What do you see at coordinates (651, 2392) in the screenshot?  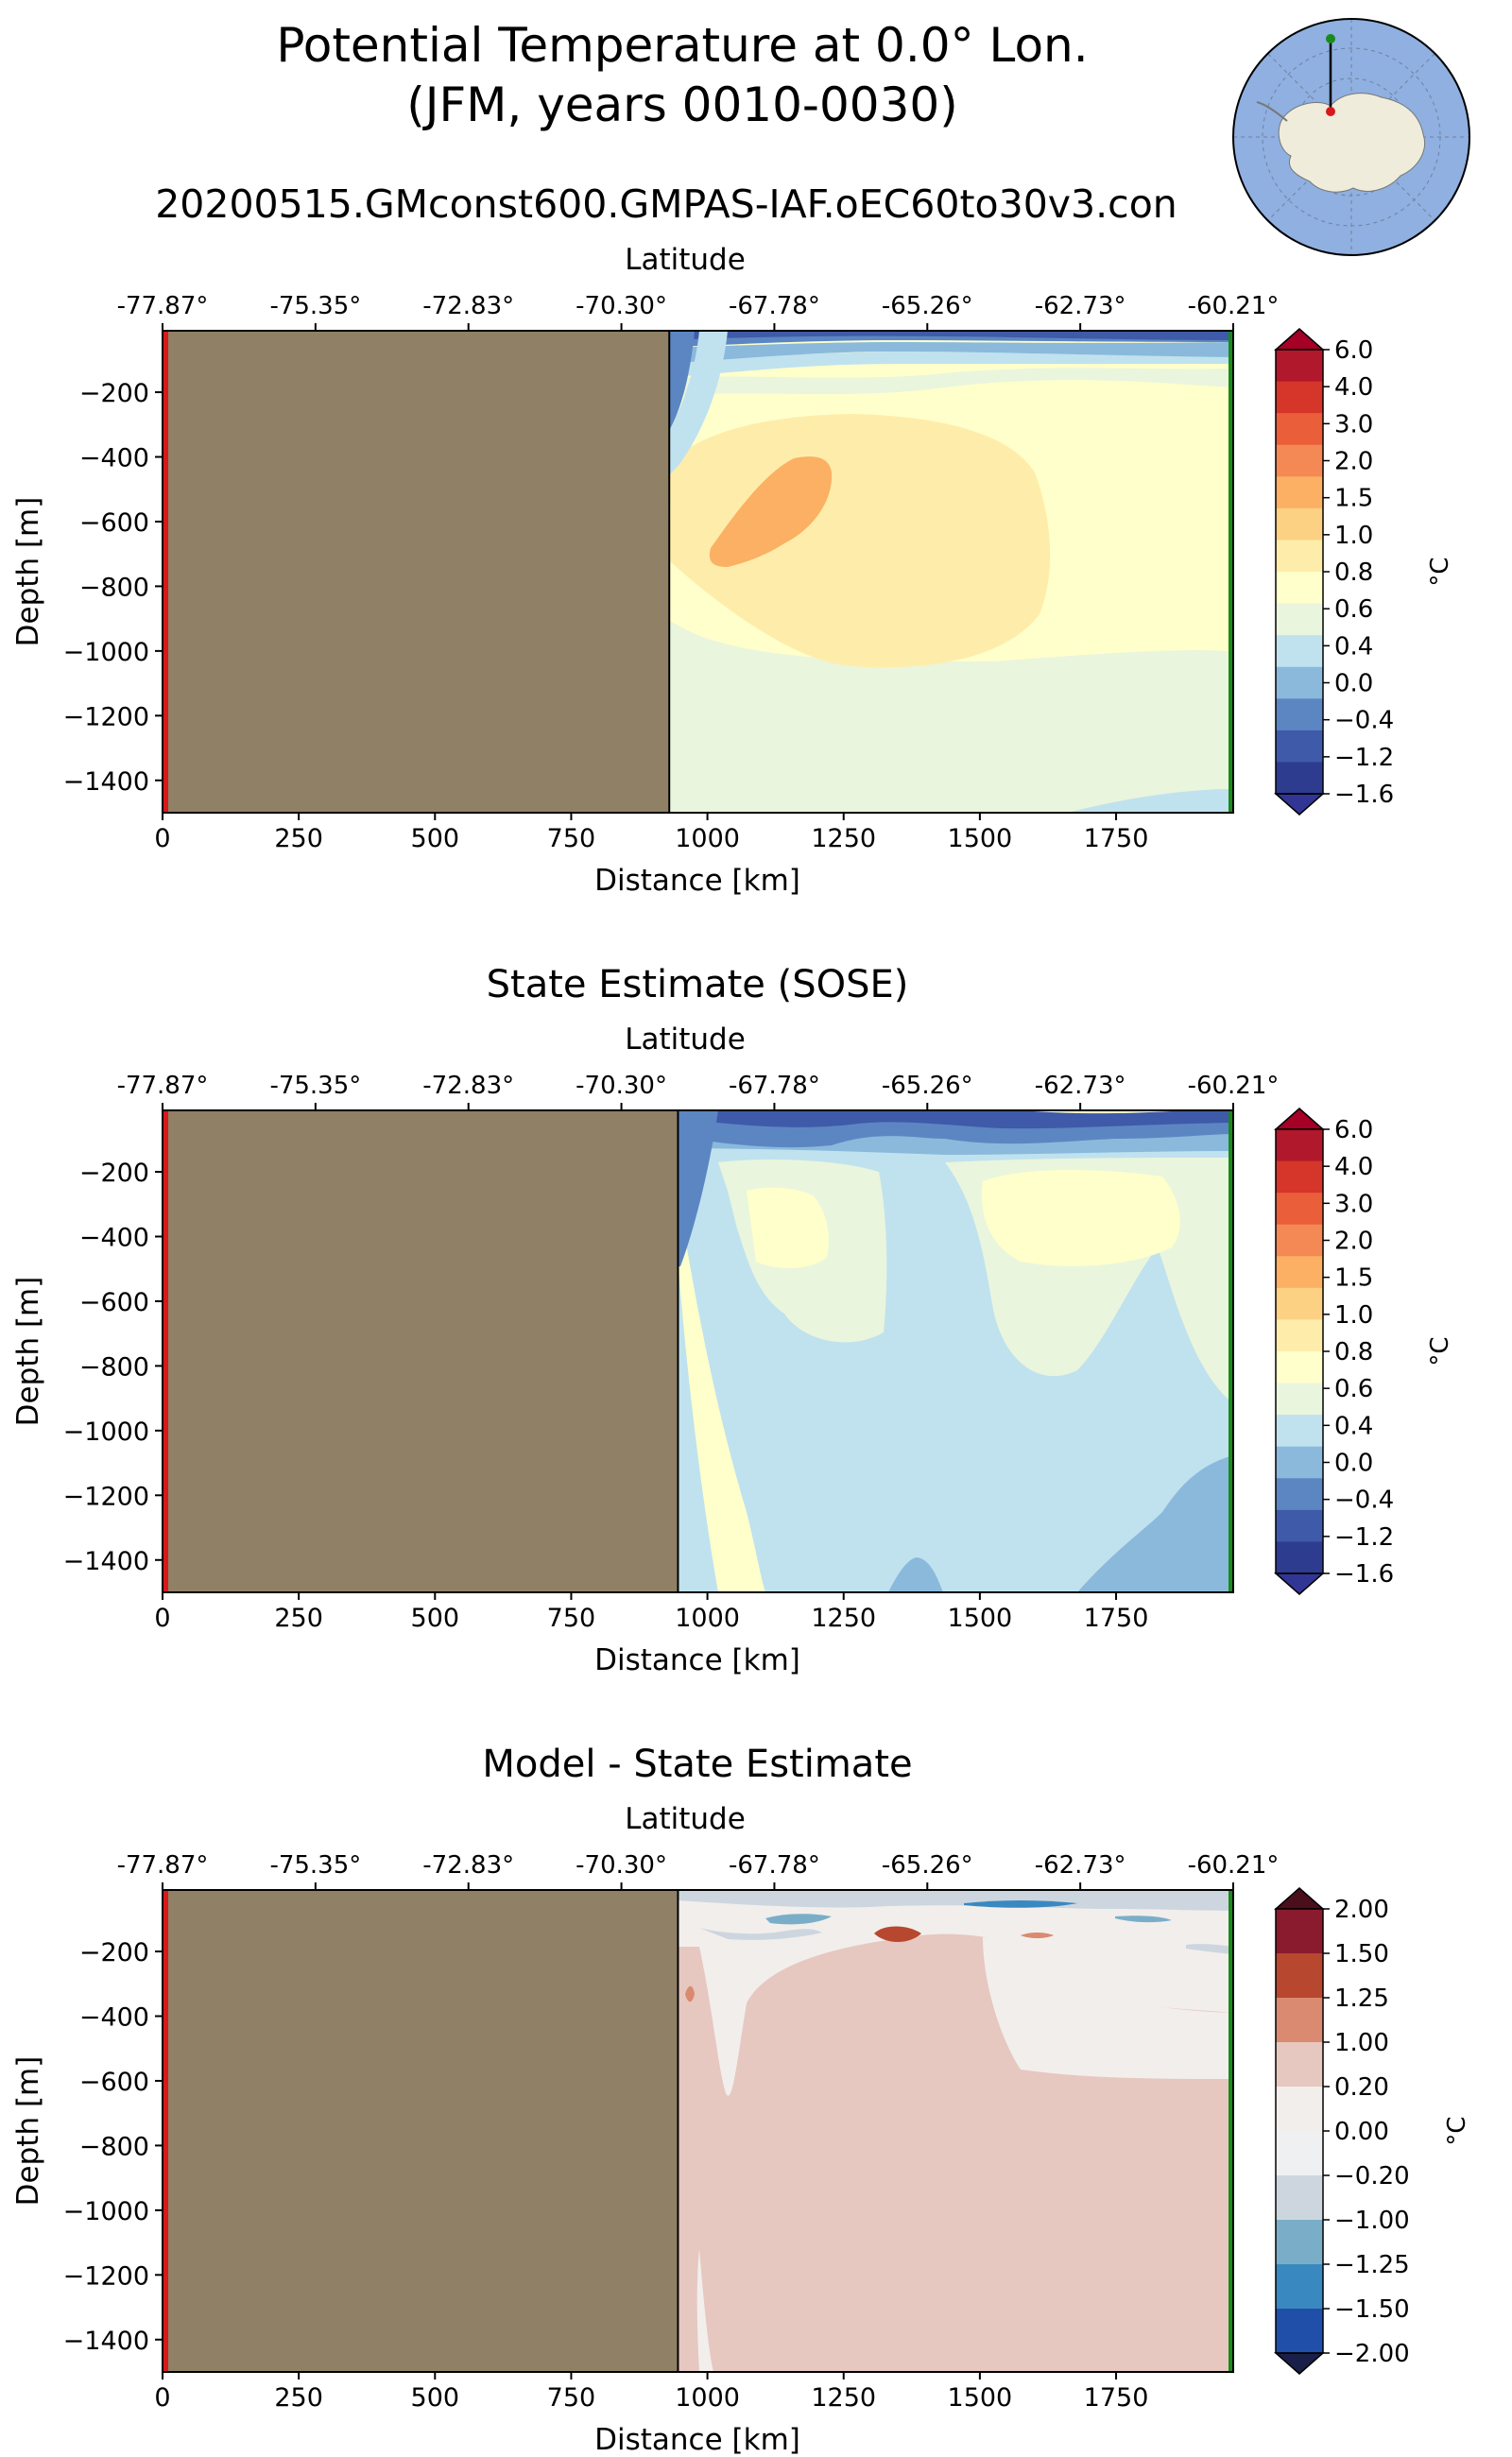 I see `x-ticks: 0 250 500 750 1000 1250 1500 1750` at bounding box center [651, 2392].